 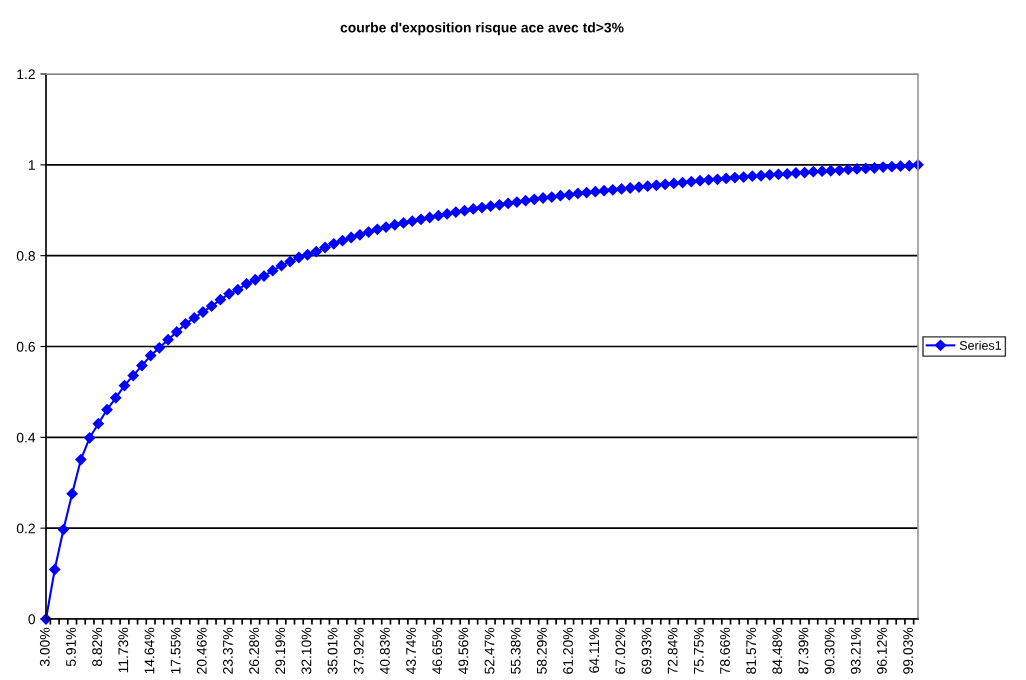 I want to click on x-tick-label: 87.39%, so click(x=803, y=650).